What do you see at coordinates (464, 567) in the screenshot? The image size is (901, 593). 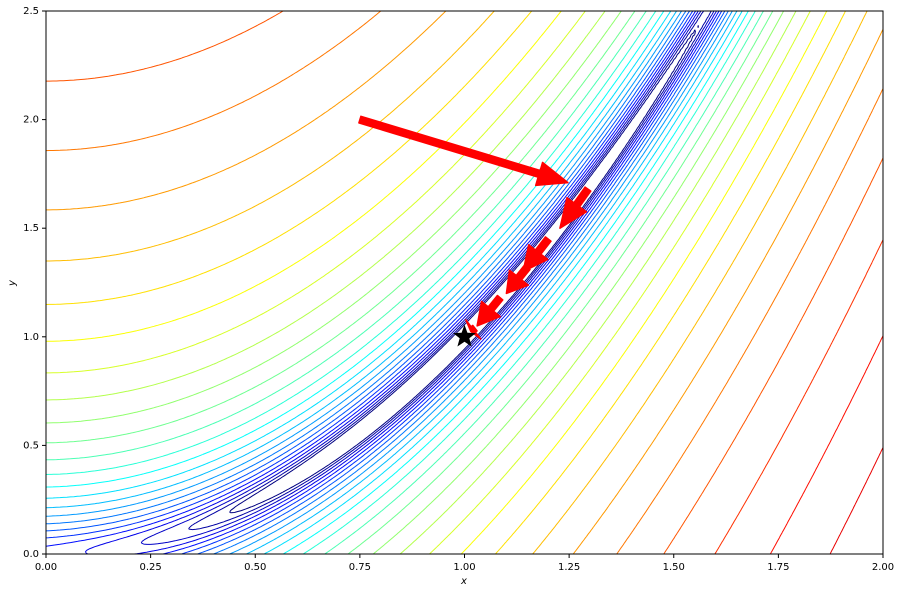 I see `x-tick-label: 1.00` at bounding box center [464, 567].